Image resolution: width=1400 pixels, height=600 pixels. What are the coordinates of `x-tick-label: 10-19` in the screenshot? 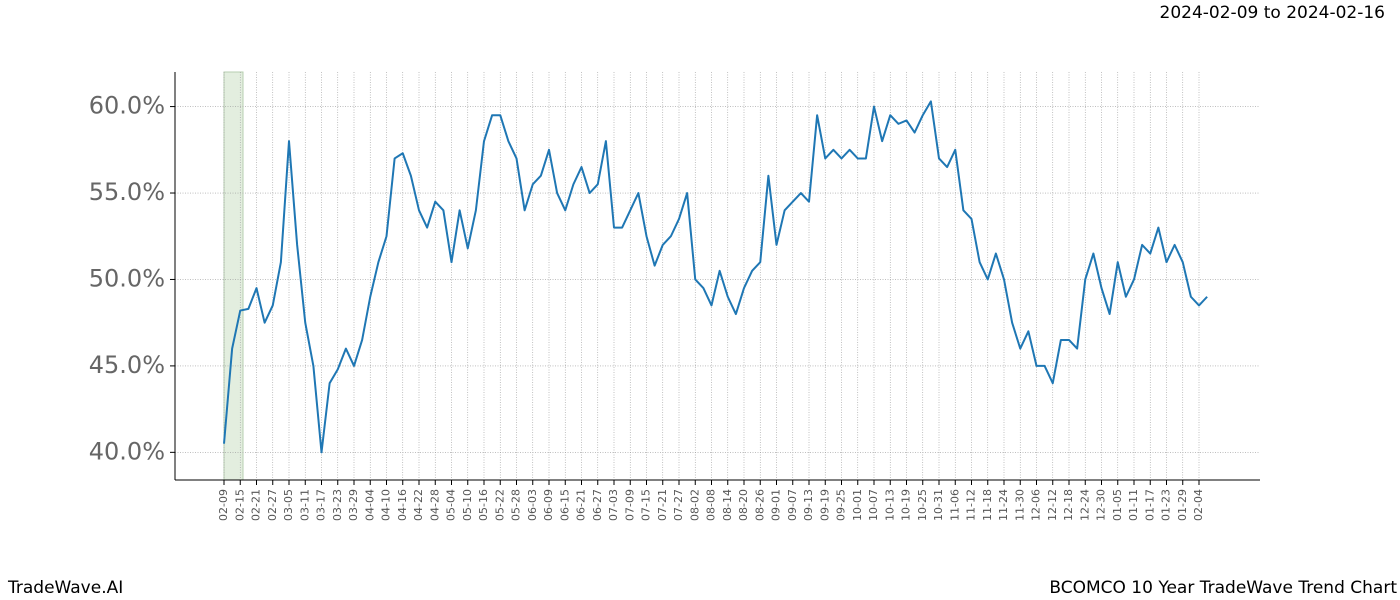 It's located at (906, 505).